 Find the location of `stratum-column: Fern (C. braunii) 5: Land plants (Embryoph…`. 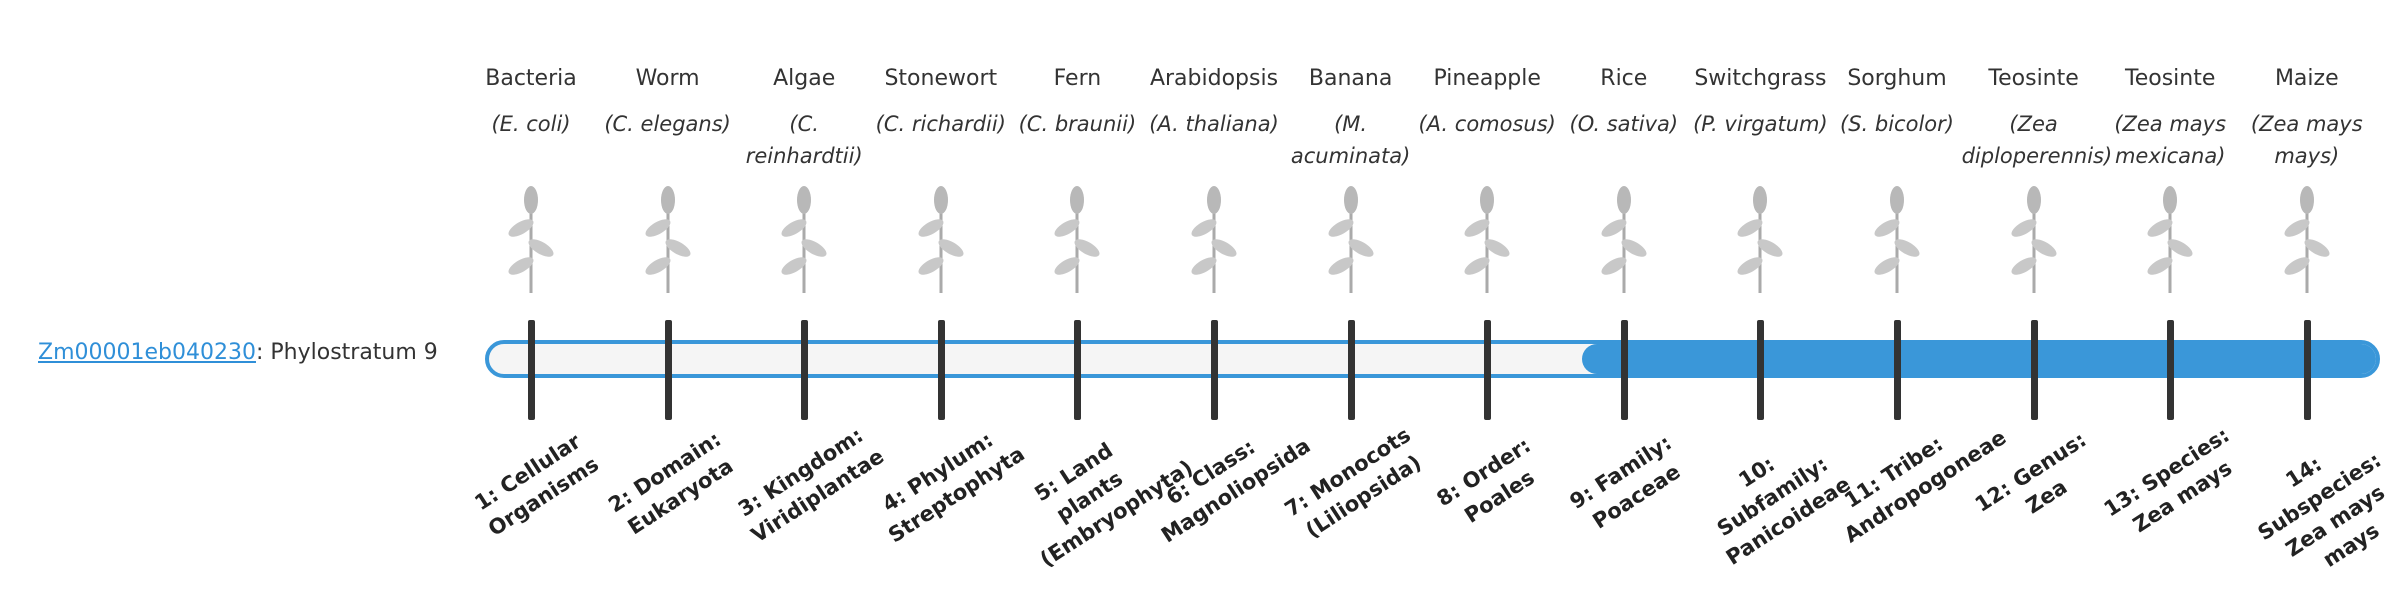

stratum-column: Fern (C. braunii) 5: Land plants (Embryoph… is located at coordinates (1103, 290).